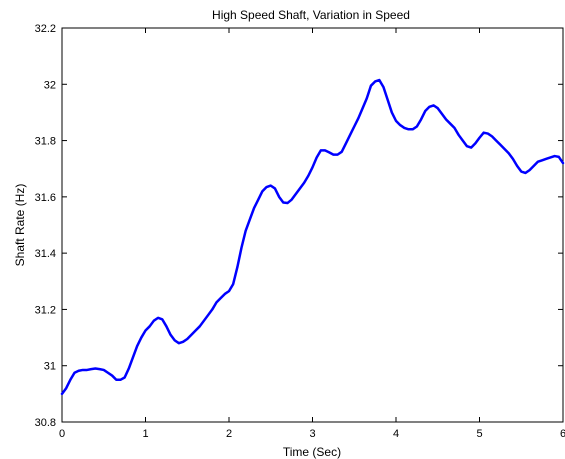  Describe the element at coordinates (229, 434) in the screenshot. I see `x-tick-label: 2` at that location.